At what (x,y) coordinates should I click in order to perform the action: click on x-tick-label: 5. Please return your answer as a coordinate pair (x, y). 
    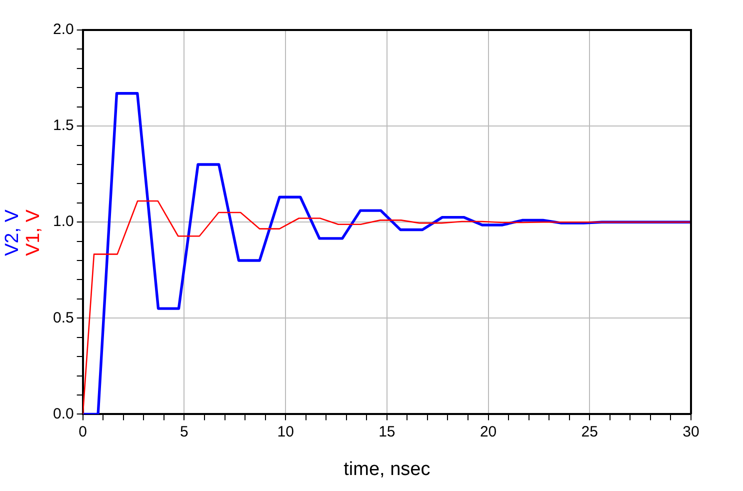
    Looking at the image, I should click on (184, 431).